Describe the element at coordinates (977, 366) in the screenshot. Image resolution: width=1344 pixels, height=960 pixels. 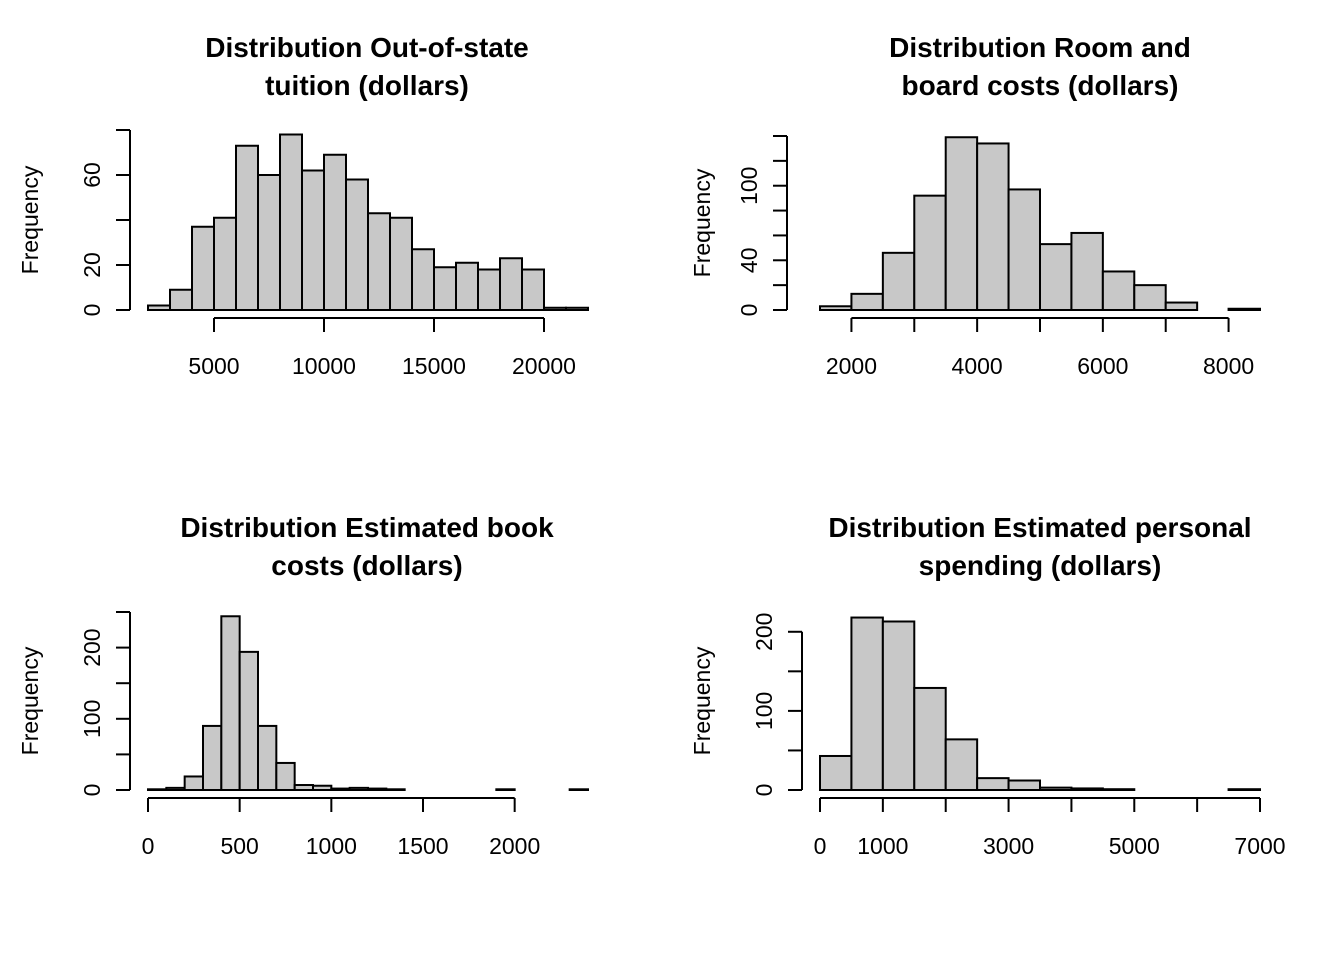
I see `x-tick-label: 4000` at that location.